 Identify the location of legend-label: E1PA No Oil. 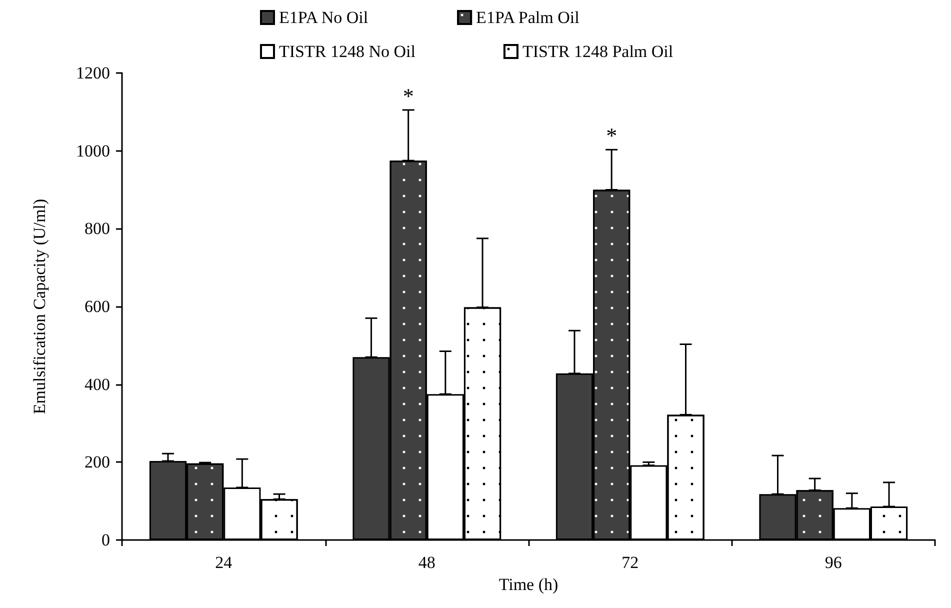
(323, 17).